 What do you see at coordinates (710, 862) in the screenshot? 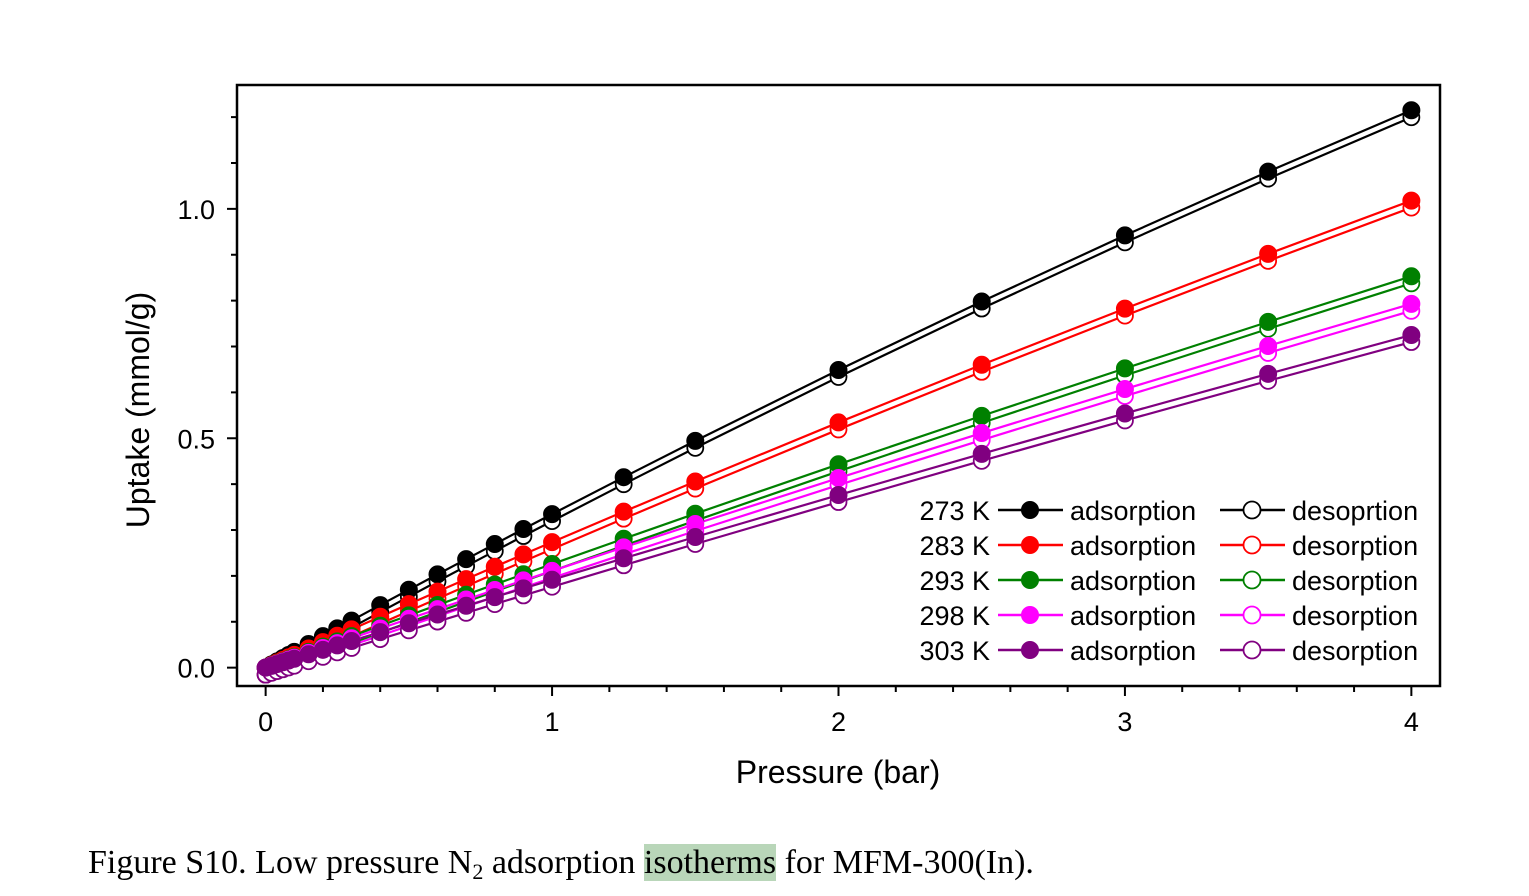
I see `caption-highlight: isotherms` at bounding box center [710, 862].